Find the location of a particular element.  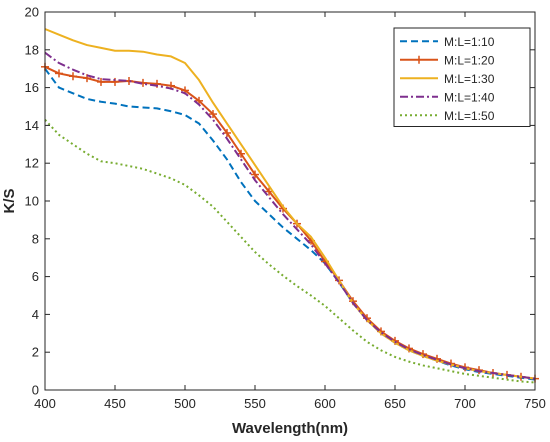

x-axis-label: Wavelength(nm) is located at coordinates (290, 428).